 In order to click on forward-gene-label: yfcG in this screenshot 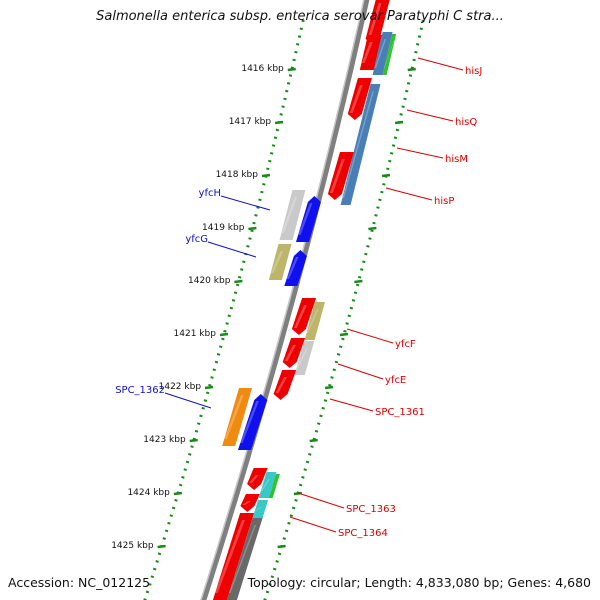, I will do `click(196, 239)`.